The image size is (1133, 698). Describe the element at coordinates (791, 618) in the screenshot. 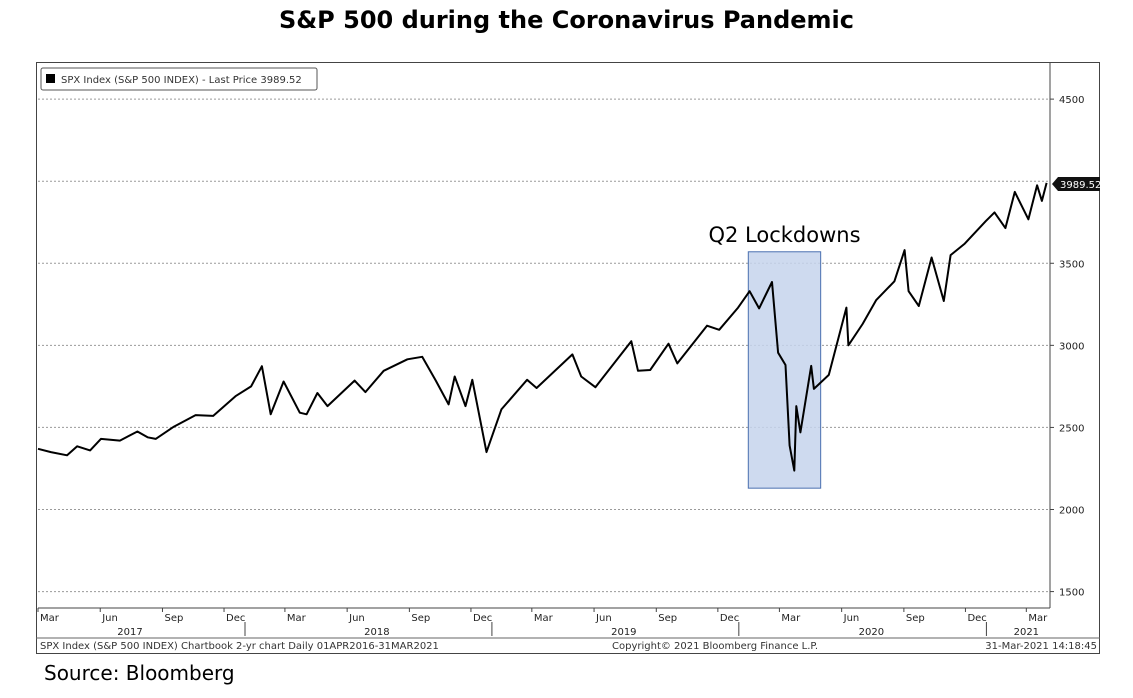

I see `x-tick-12: Mar` at that location.